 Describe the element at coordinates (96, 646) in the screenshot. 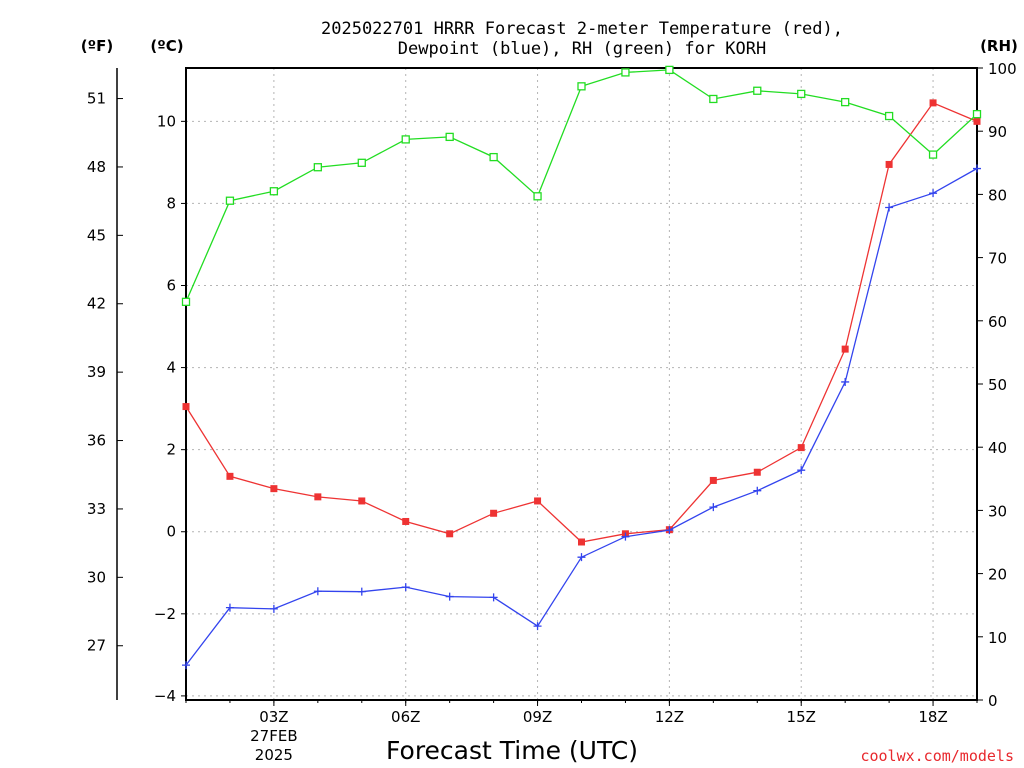

I see `fahrenheit-tick-label: 27` at that location.